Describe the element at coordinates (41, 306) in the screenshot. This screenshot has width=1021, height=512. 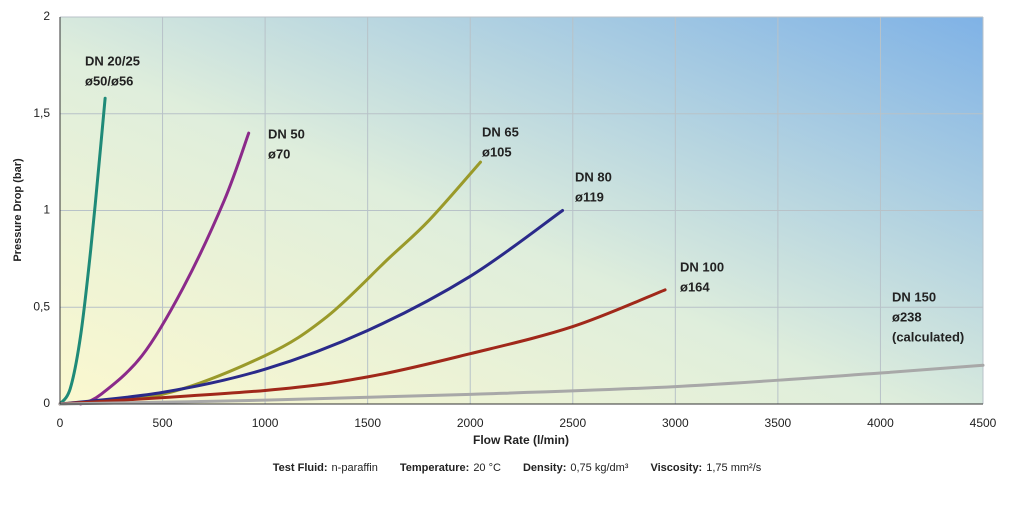
I see `y-tick-label: 0,5` at that location.